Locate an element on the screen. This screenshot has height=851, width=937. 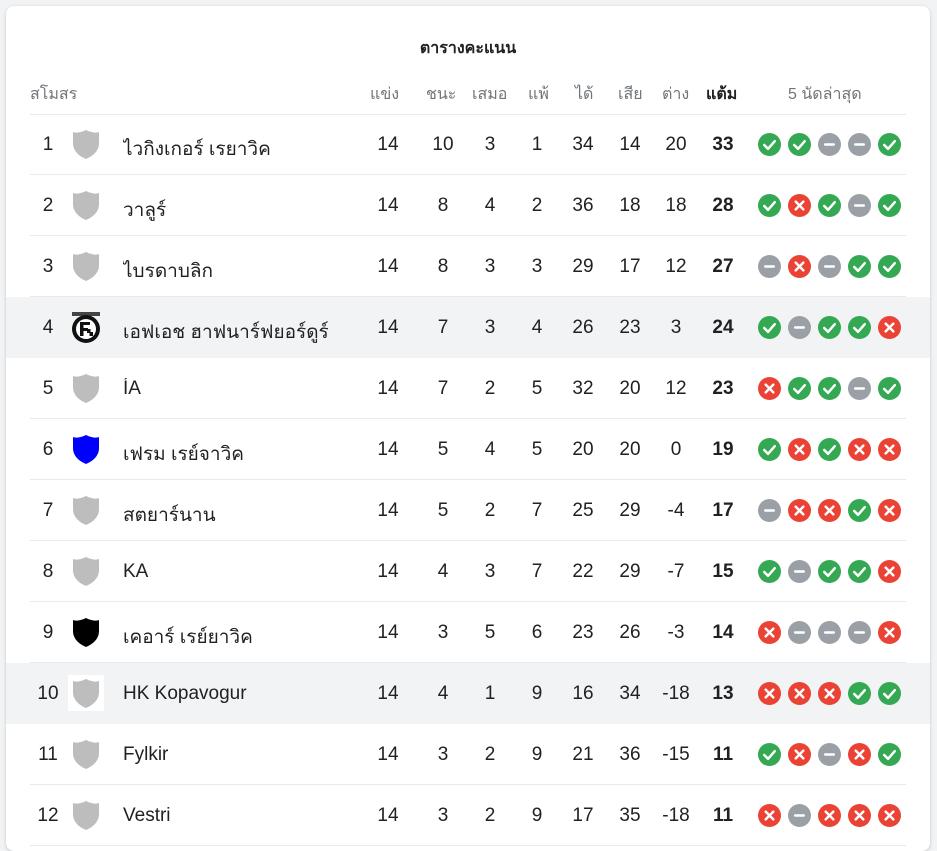
points-cell: 27 is located at coordinates (723, 266).